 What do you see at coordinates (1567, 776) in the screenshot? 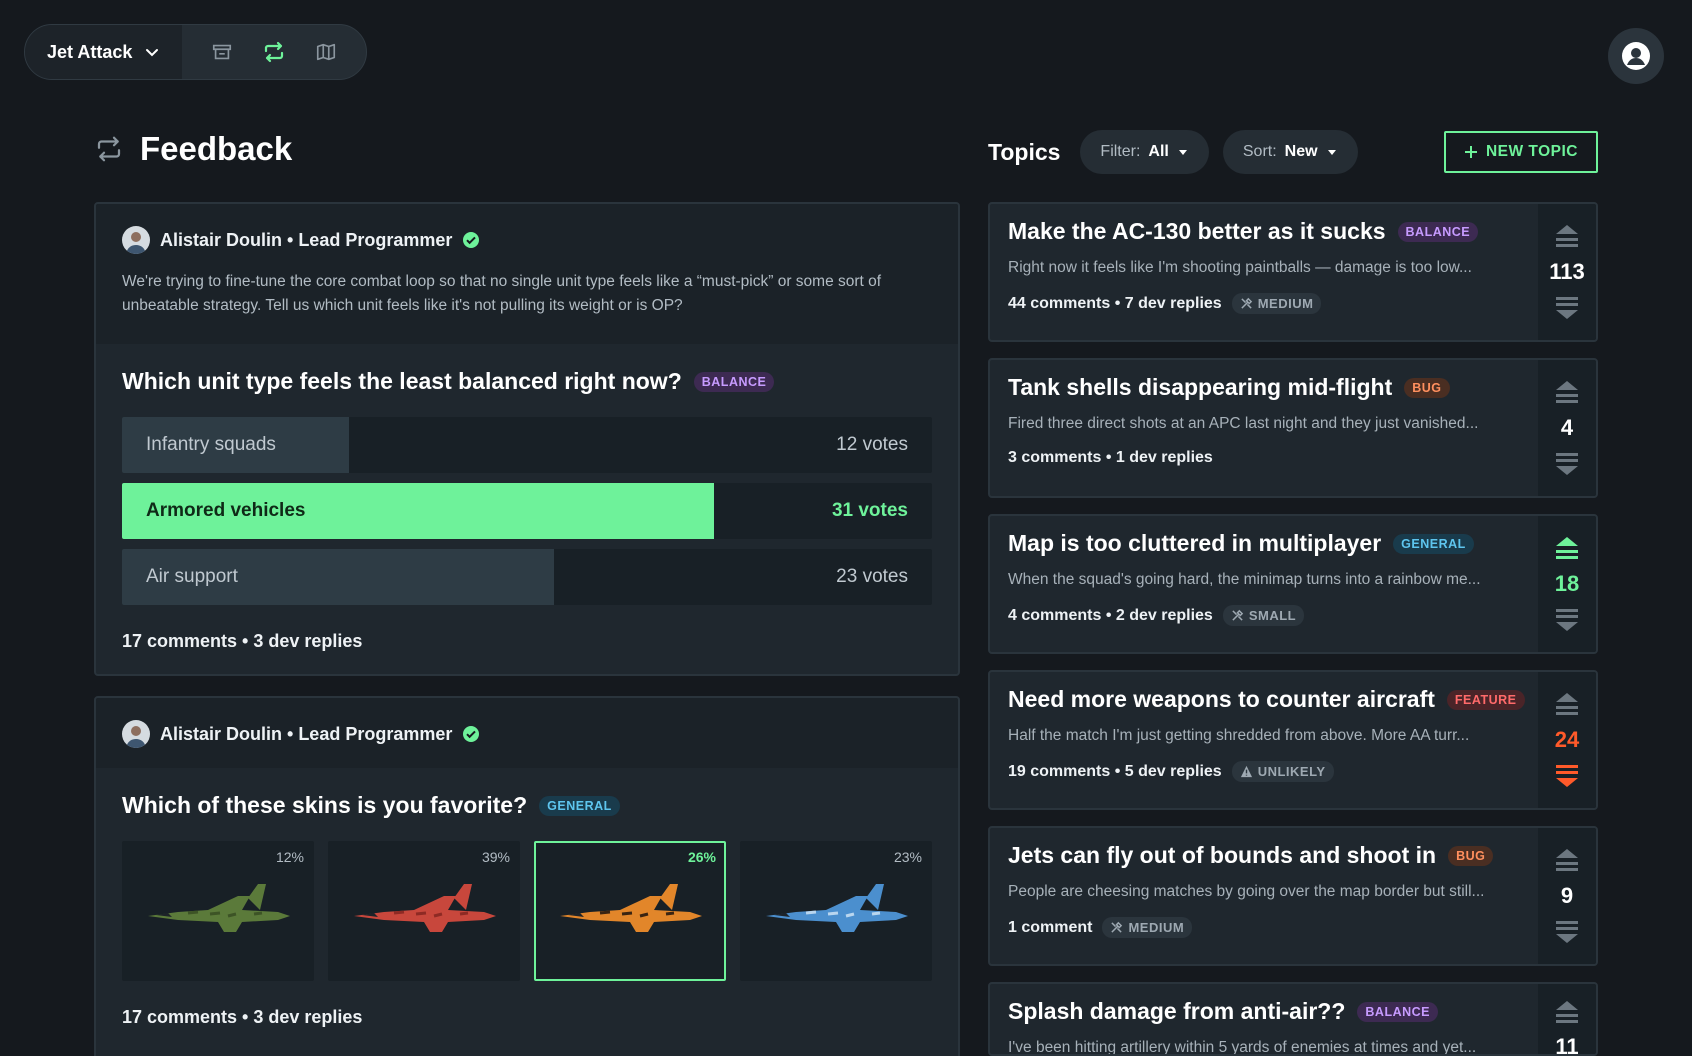
I see `downvote-button-active` at bounding box center [1567, 776].